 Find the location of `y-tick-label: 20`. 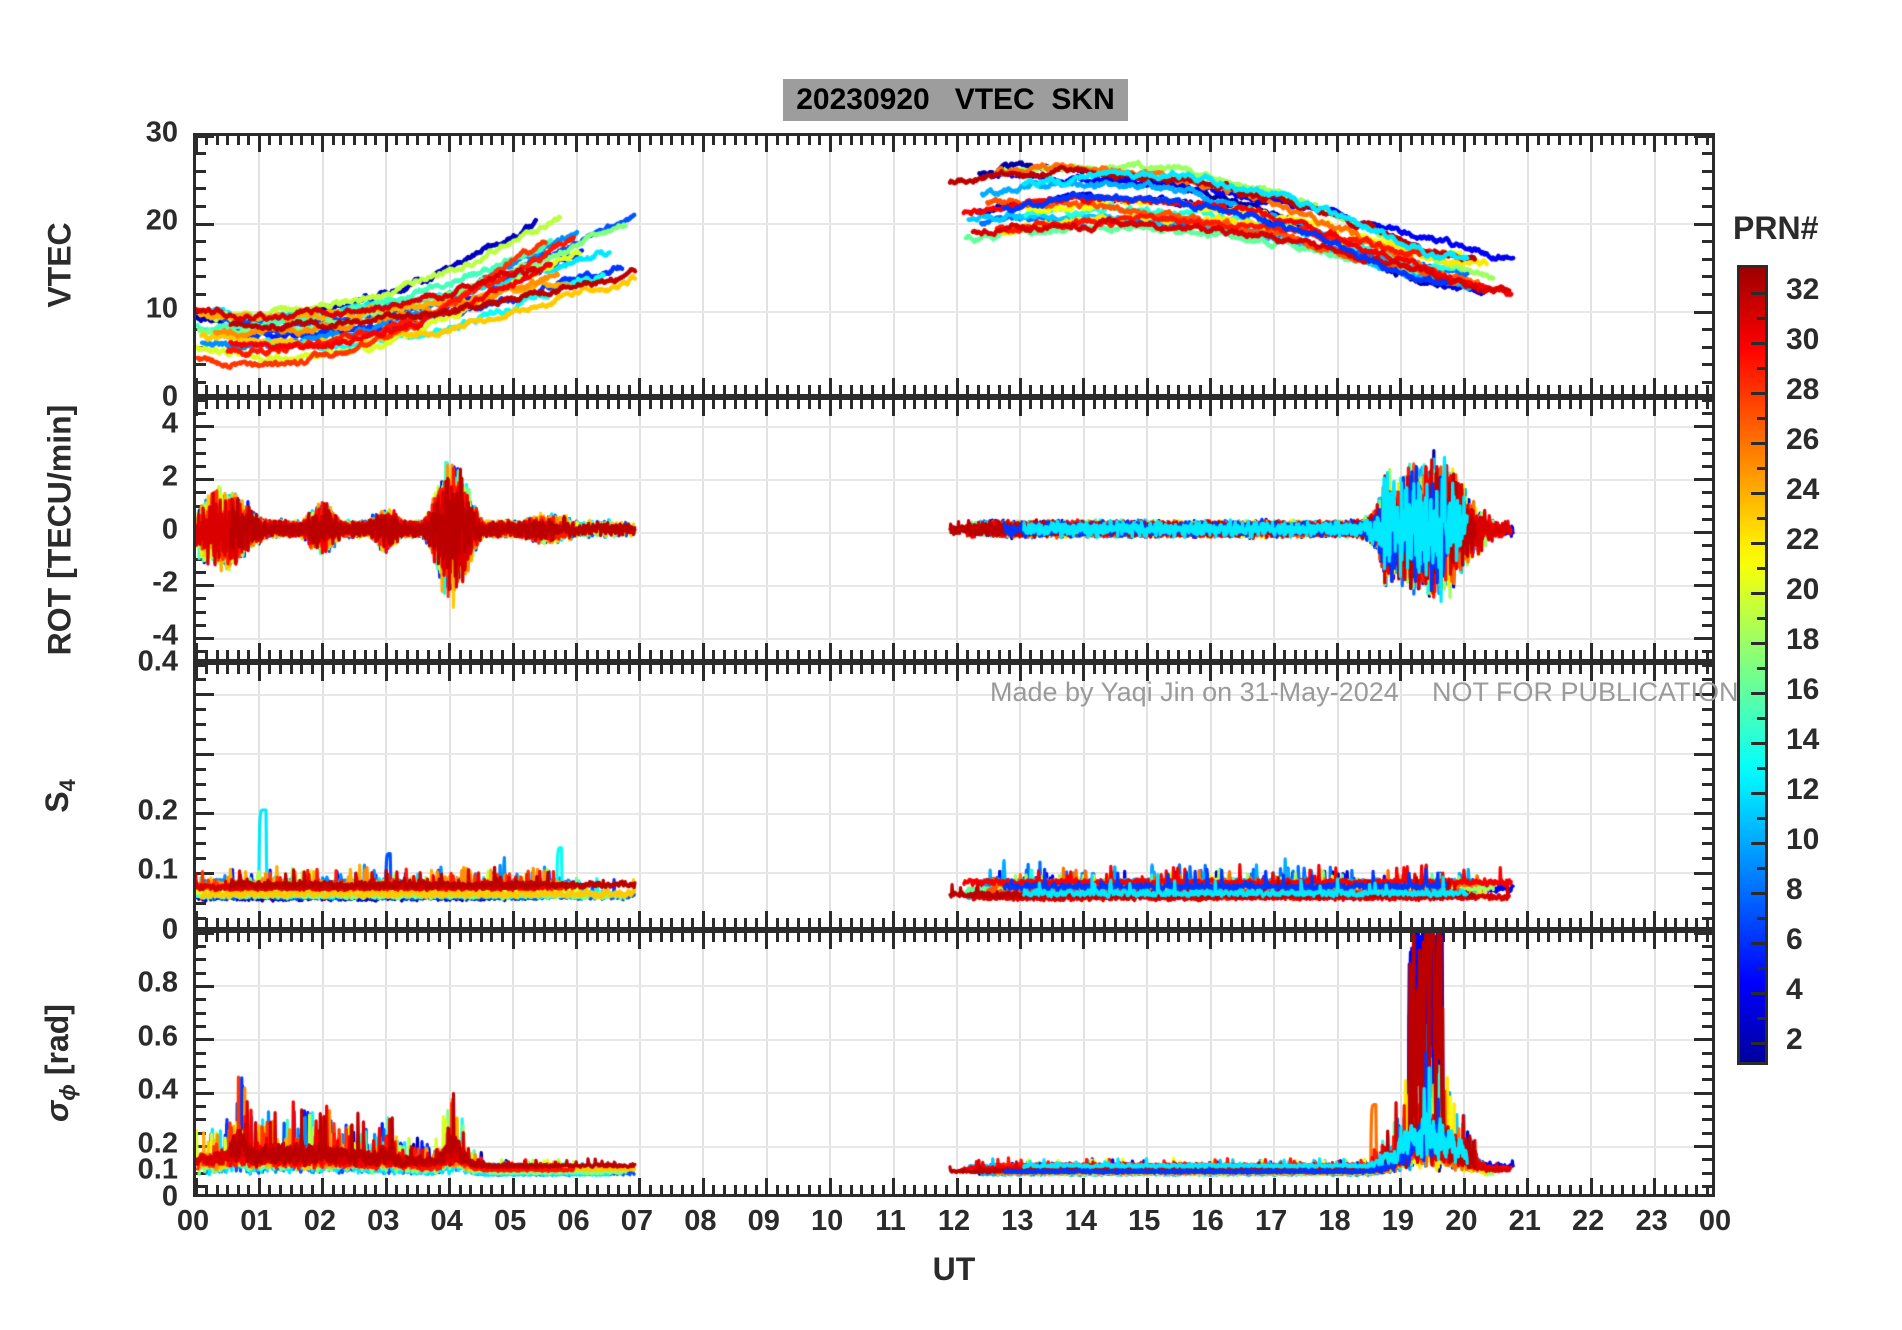

y-tick-label: 20 is located at coordinates (161, 220).